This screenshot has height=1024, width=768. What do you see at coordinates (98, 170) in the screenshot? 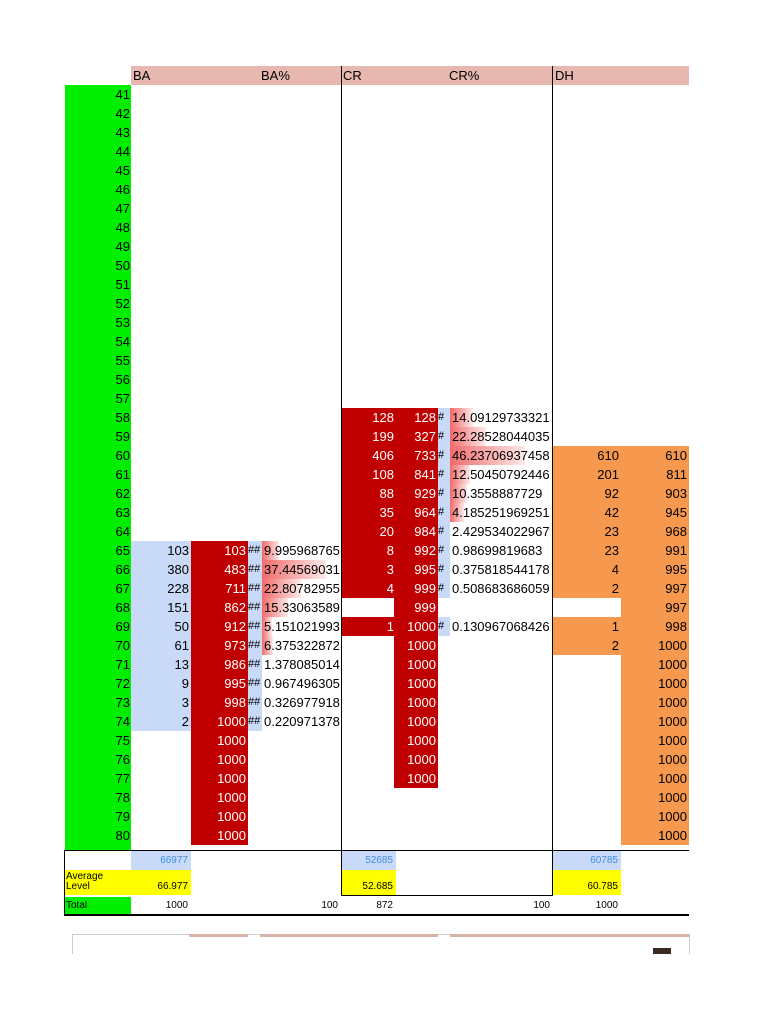
I see `level-cell: 45` at bounding box center [98, 170].